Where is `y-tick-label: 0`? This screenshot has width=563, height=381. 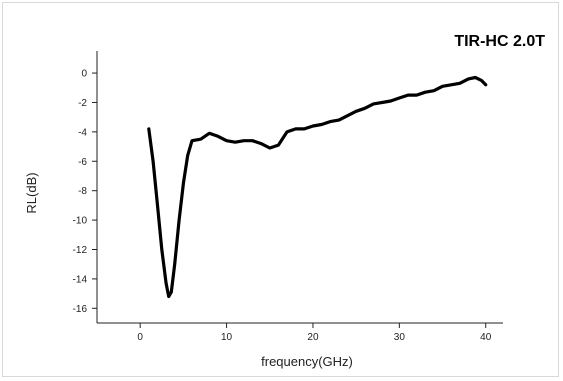 y-tick-label: 0 is located at coordinates (84, 74).